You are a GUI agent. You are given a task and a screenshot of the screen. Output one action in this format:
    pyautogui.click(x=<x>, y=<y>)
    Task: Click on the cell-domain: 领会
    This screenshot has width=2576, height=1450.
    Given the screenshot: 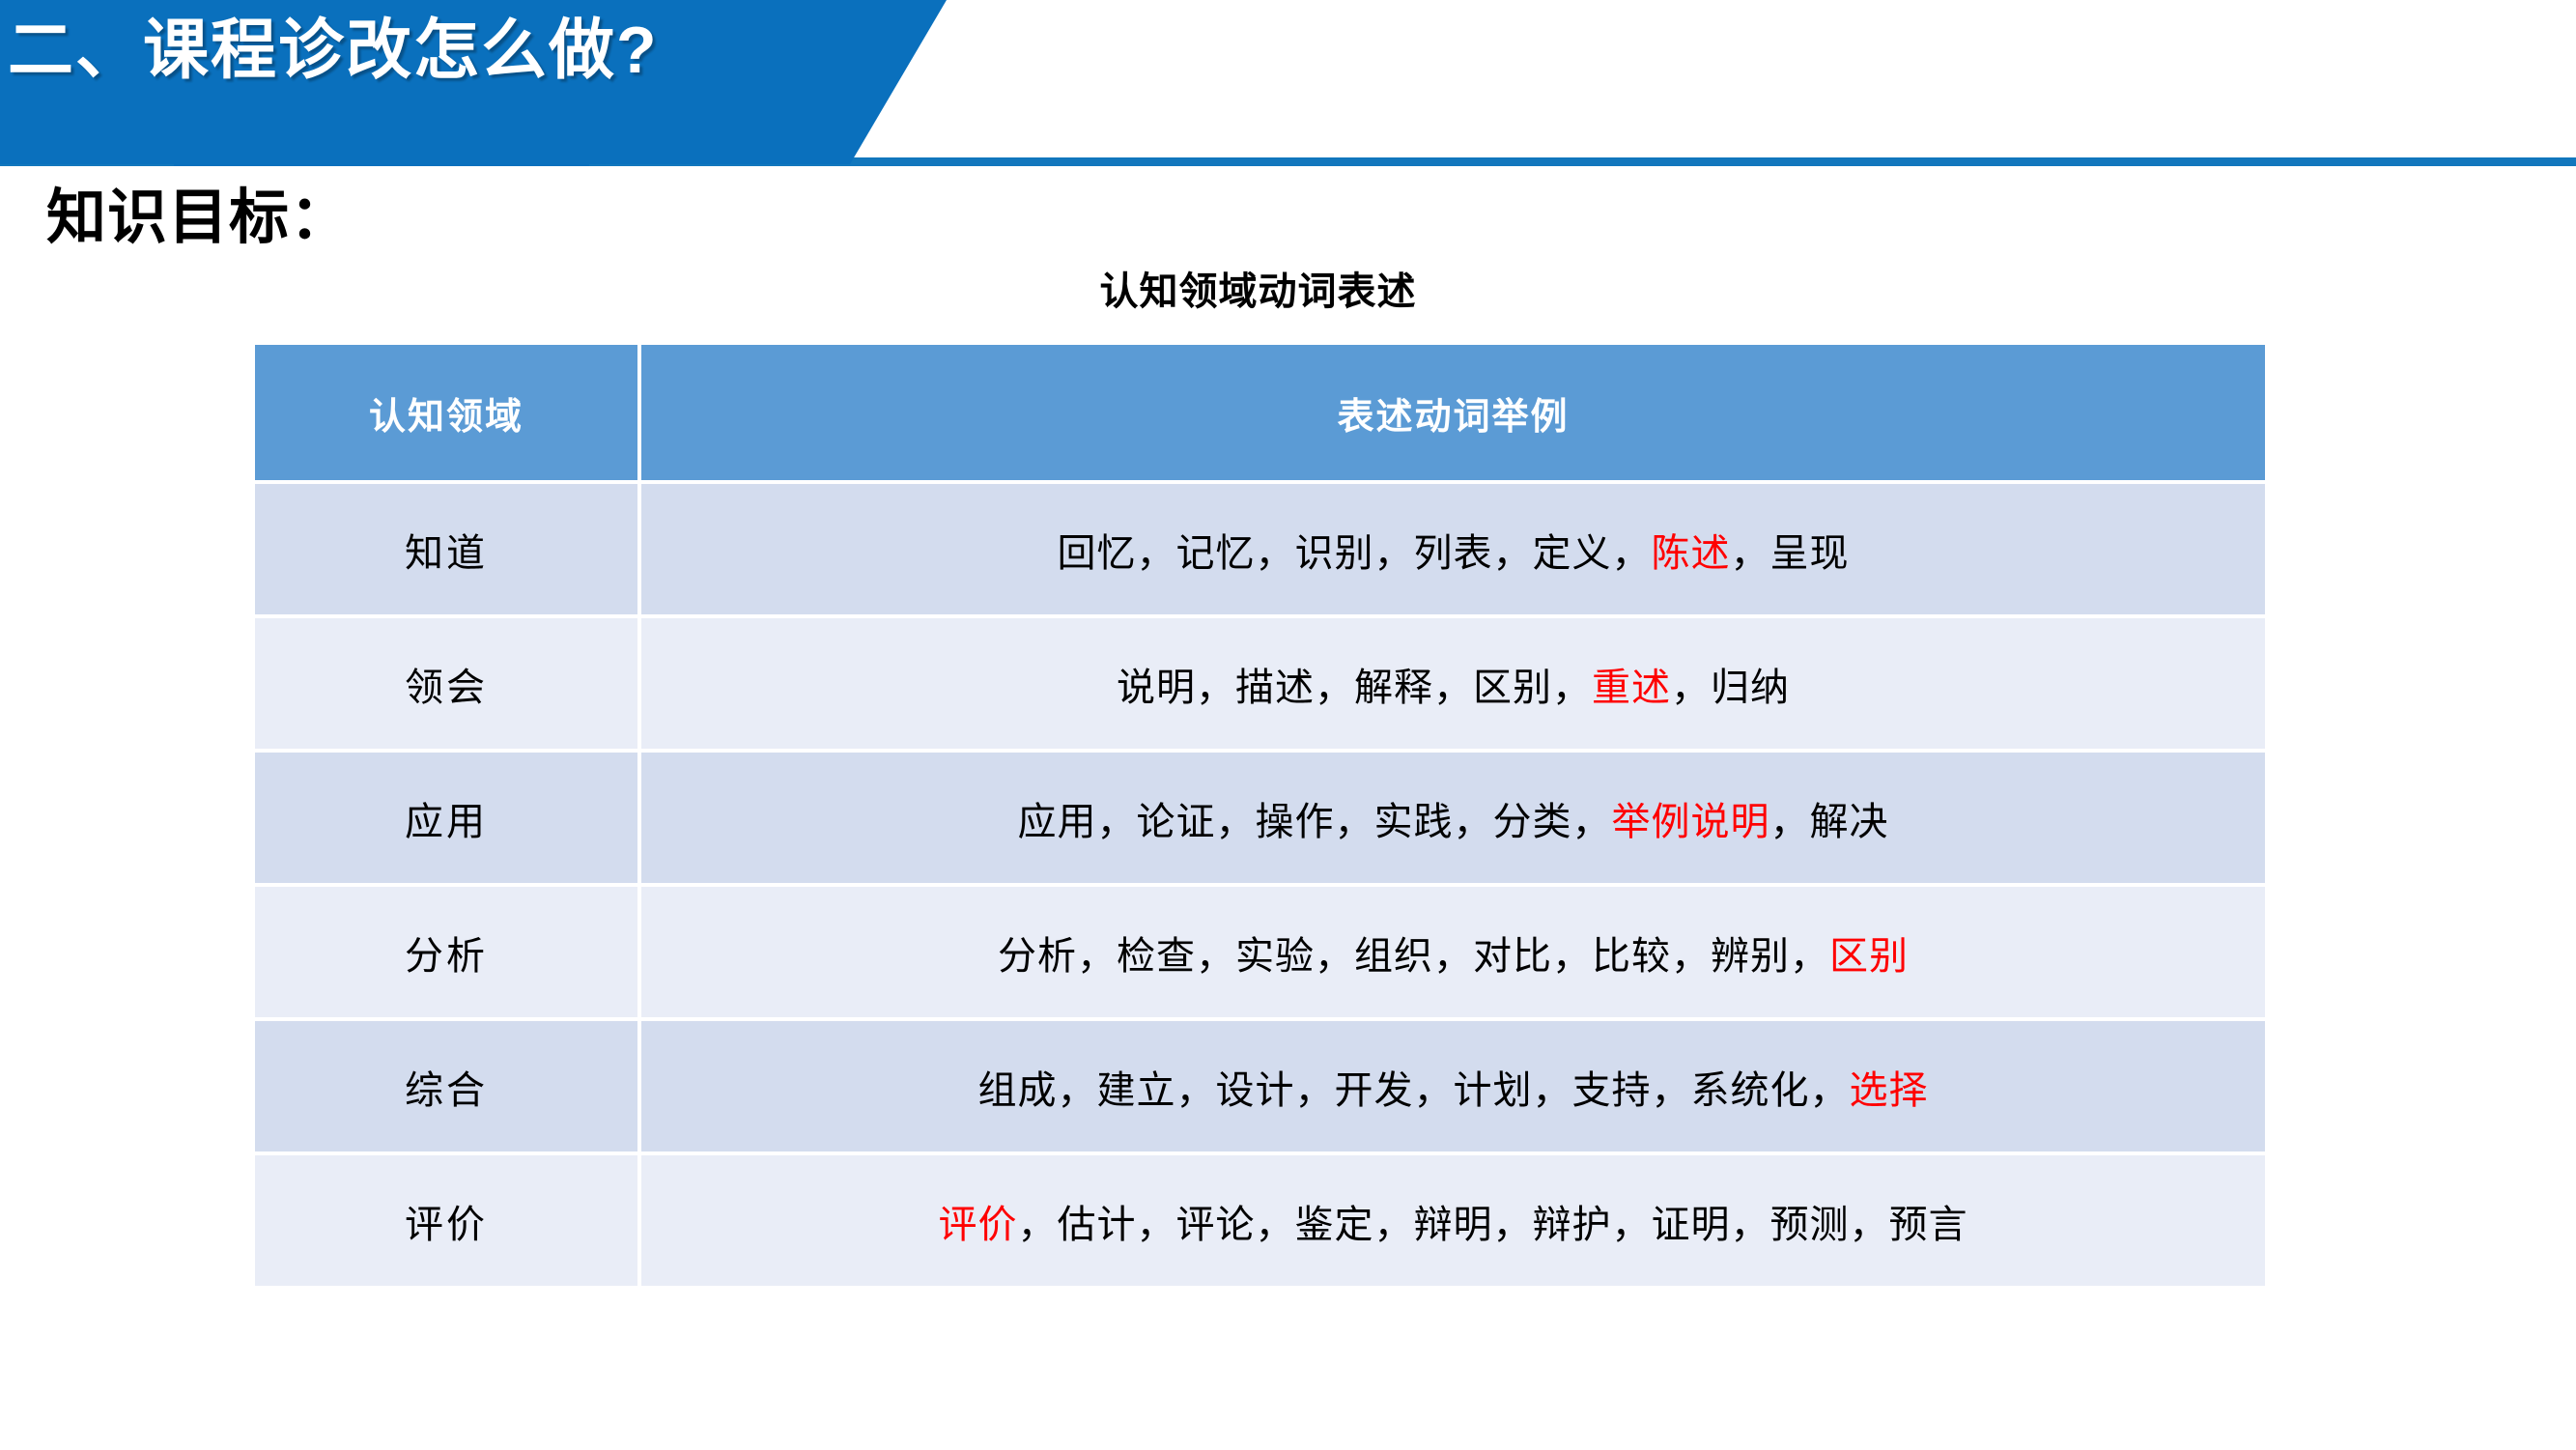 What is the action you would take?
    pyautogui.click(x=446, y=684)
    